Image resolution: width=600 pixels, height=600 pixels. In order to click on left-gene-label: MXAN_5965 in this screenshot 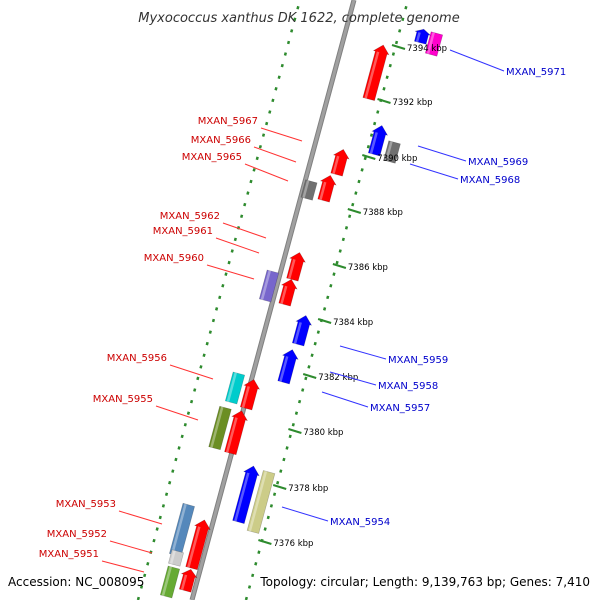, I will do `click(212, 157)`.